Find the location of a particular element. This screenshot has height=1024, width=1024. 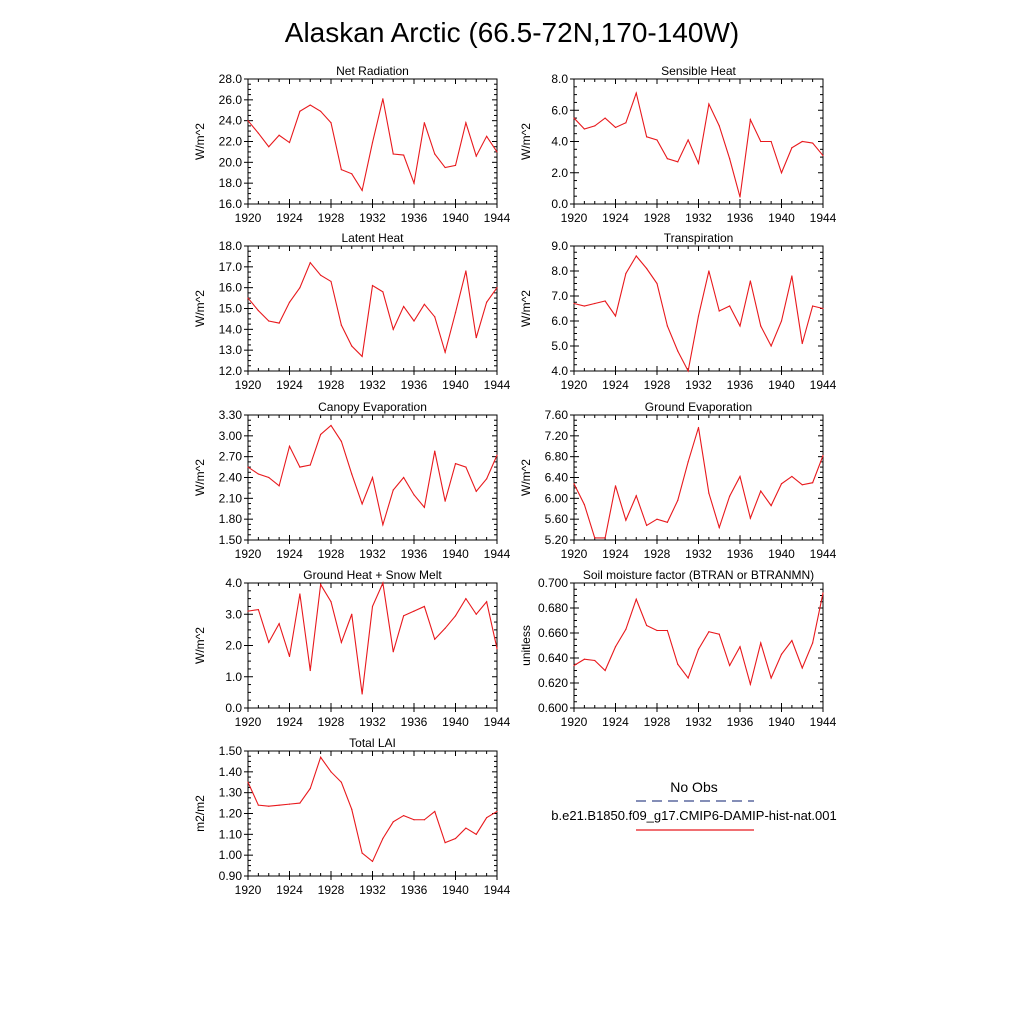

y-tick-label: 3.0 is located at coordinates (233, 614).